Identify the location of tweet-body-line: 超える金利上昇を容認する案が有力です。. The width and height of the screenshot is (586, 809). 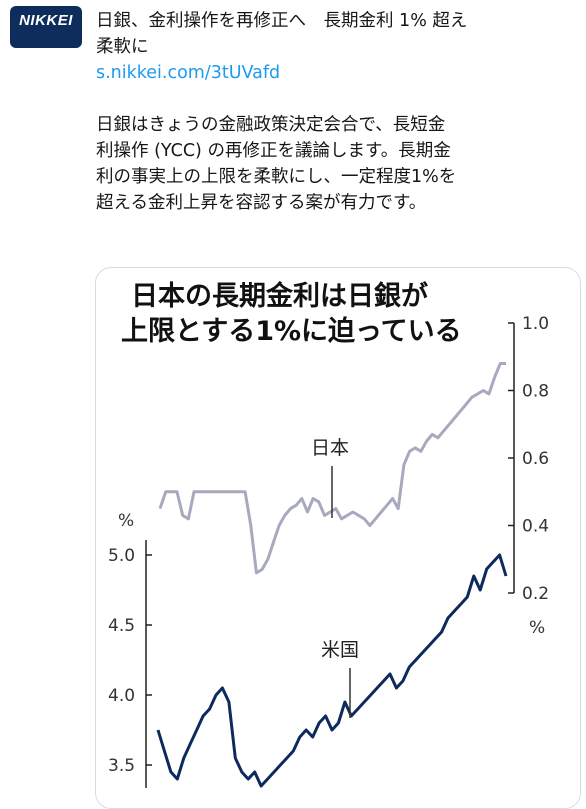
(261, 203).